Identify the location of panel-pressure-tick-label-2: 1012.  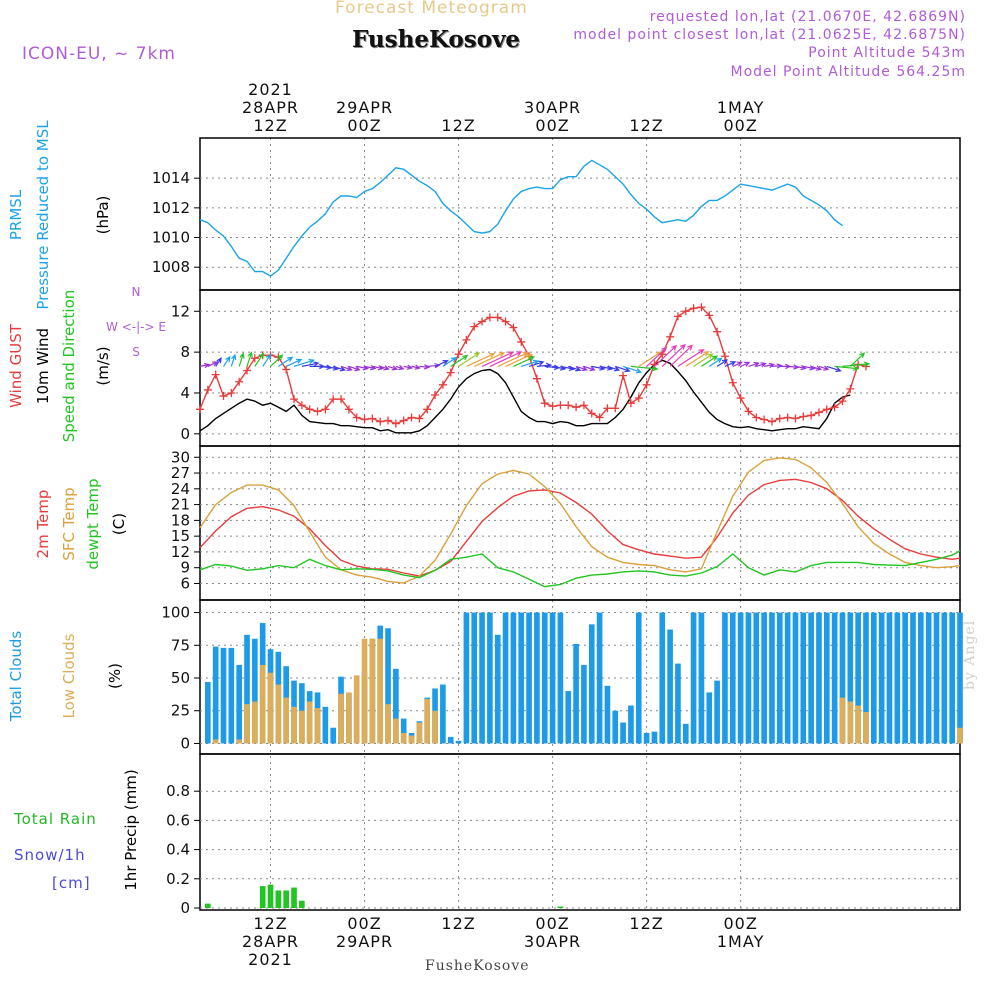
(171, 208).